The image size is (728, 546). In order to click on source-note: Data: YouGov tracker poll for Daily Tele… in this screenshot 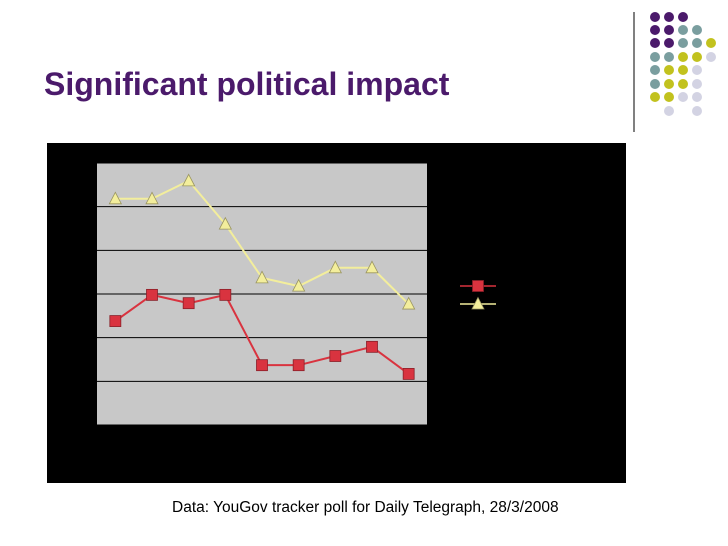, I will do `click(365, 507)`.